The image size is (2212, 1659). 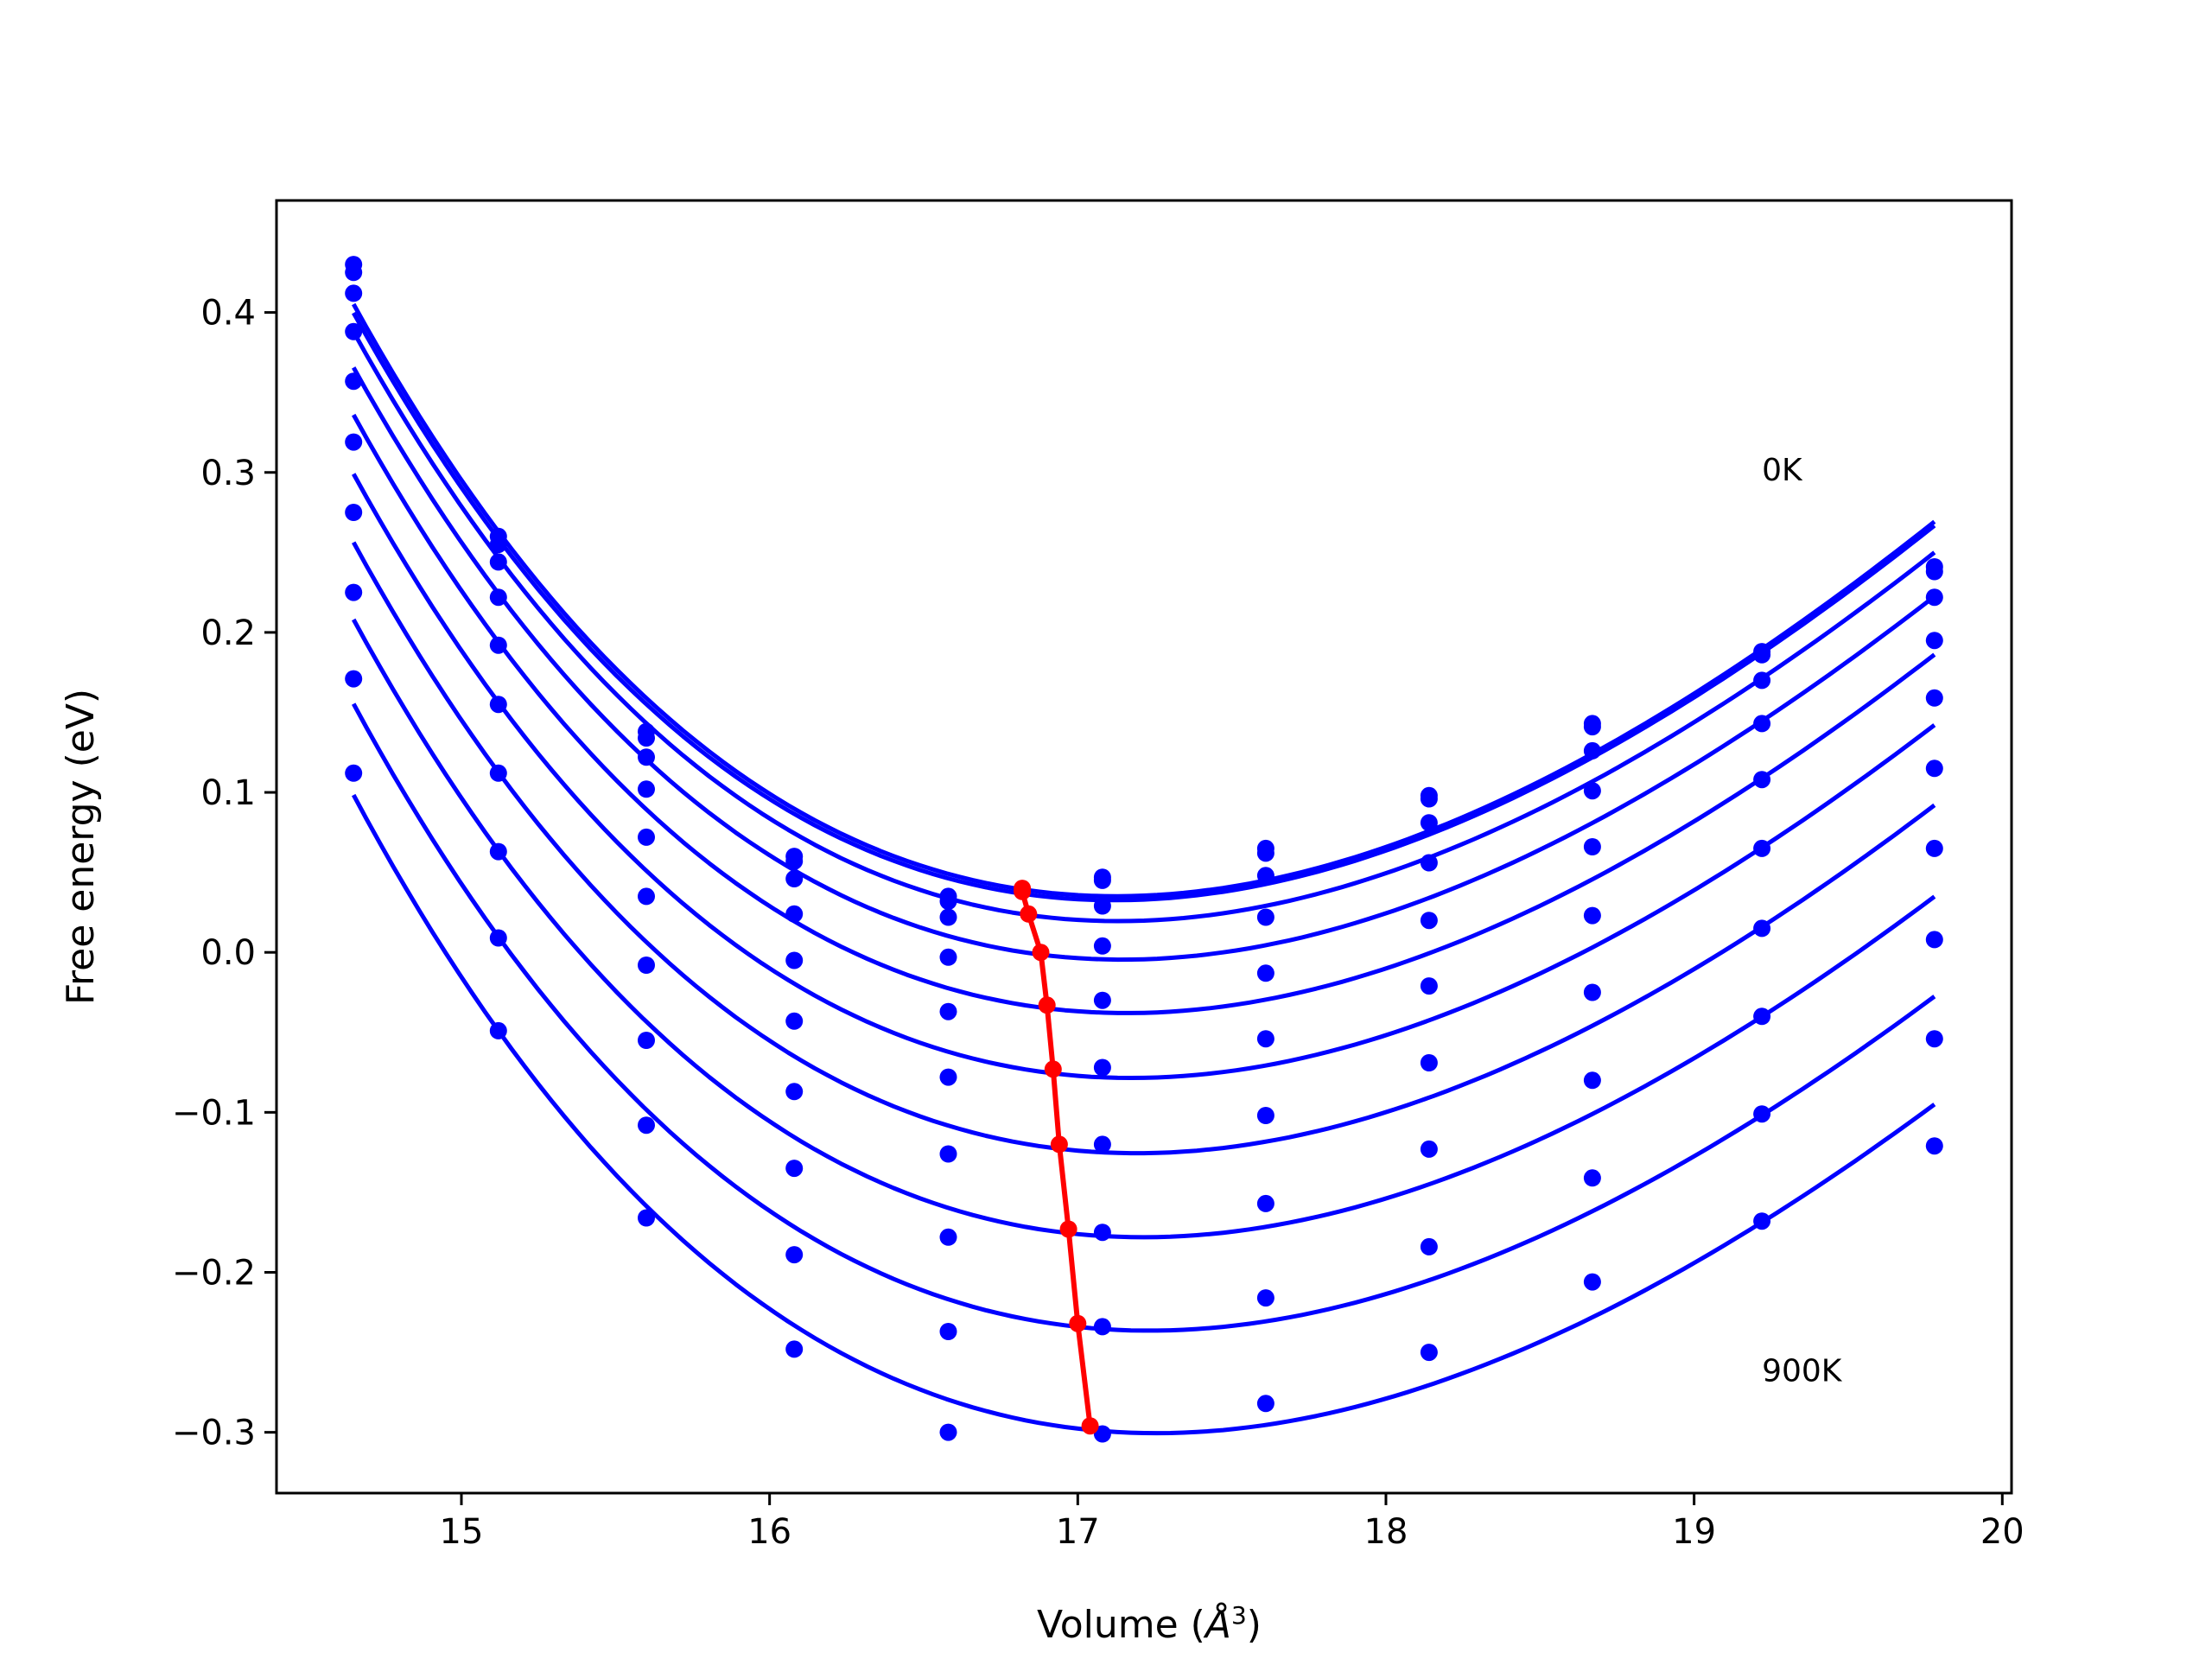 What do you see at coordinates (228, 793) in the screenshot?
I see `y-tick-label: 0.1` at bounding box center [228, 793].